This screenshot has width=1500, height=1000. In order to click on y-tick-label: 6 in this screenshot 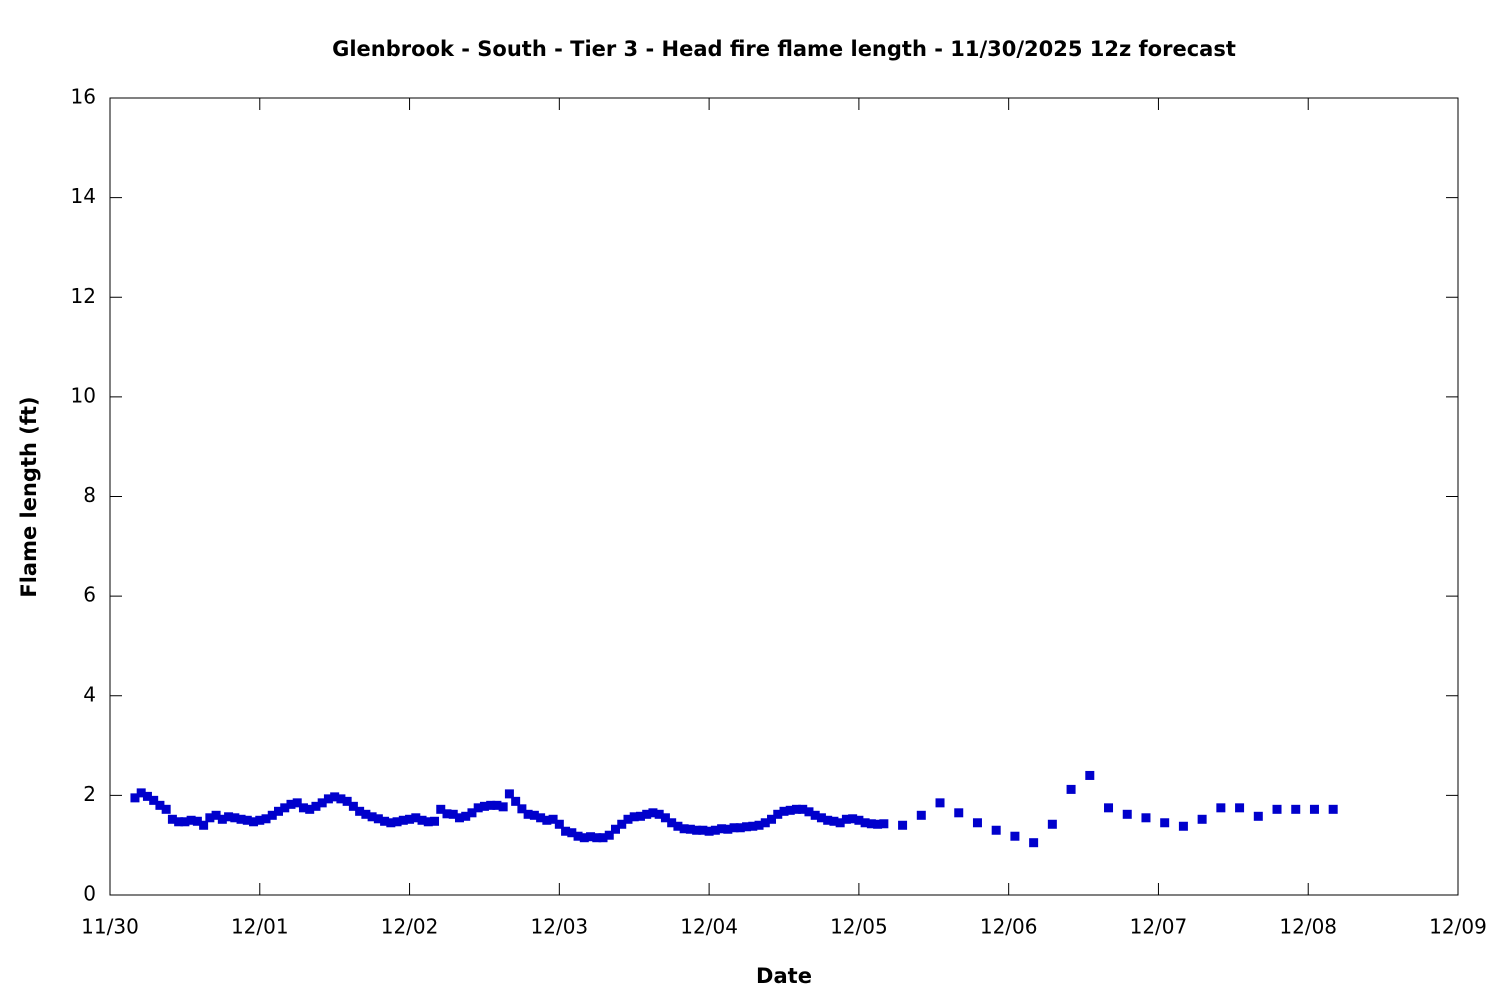, I will do `click(89, 595)`.